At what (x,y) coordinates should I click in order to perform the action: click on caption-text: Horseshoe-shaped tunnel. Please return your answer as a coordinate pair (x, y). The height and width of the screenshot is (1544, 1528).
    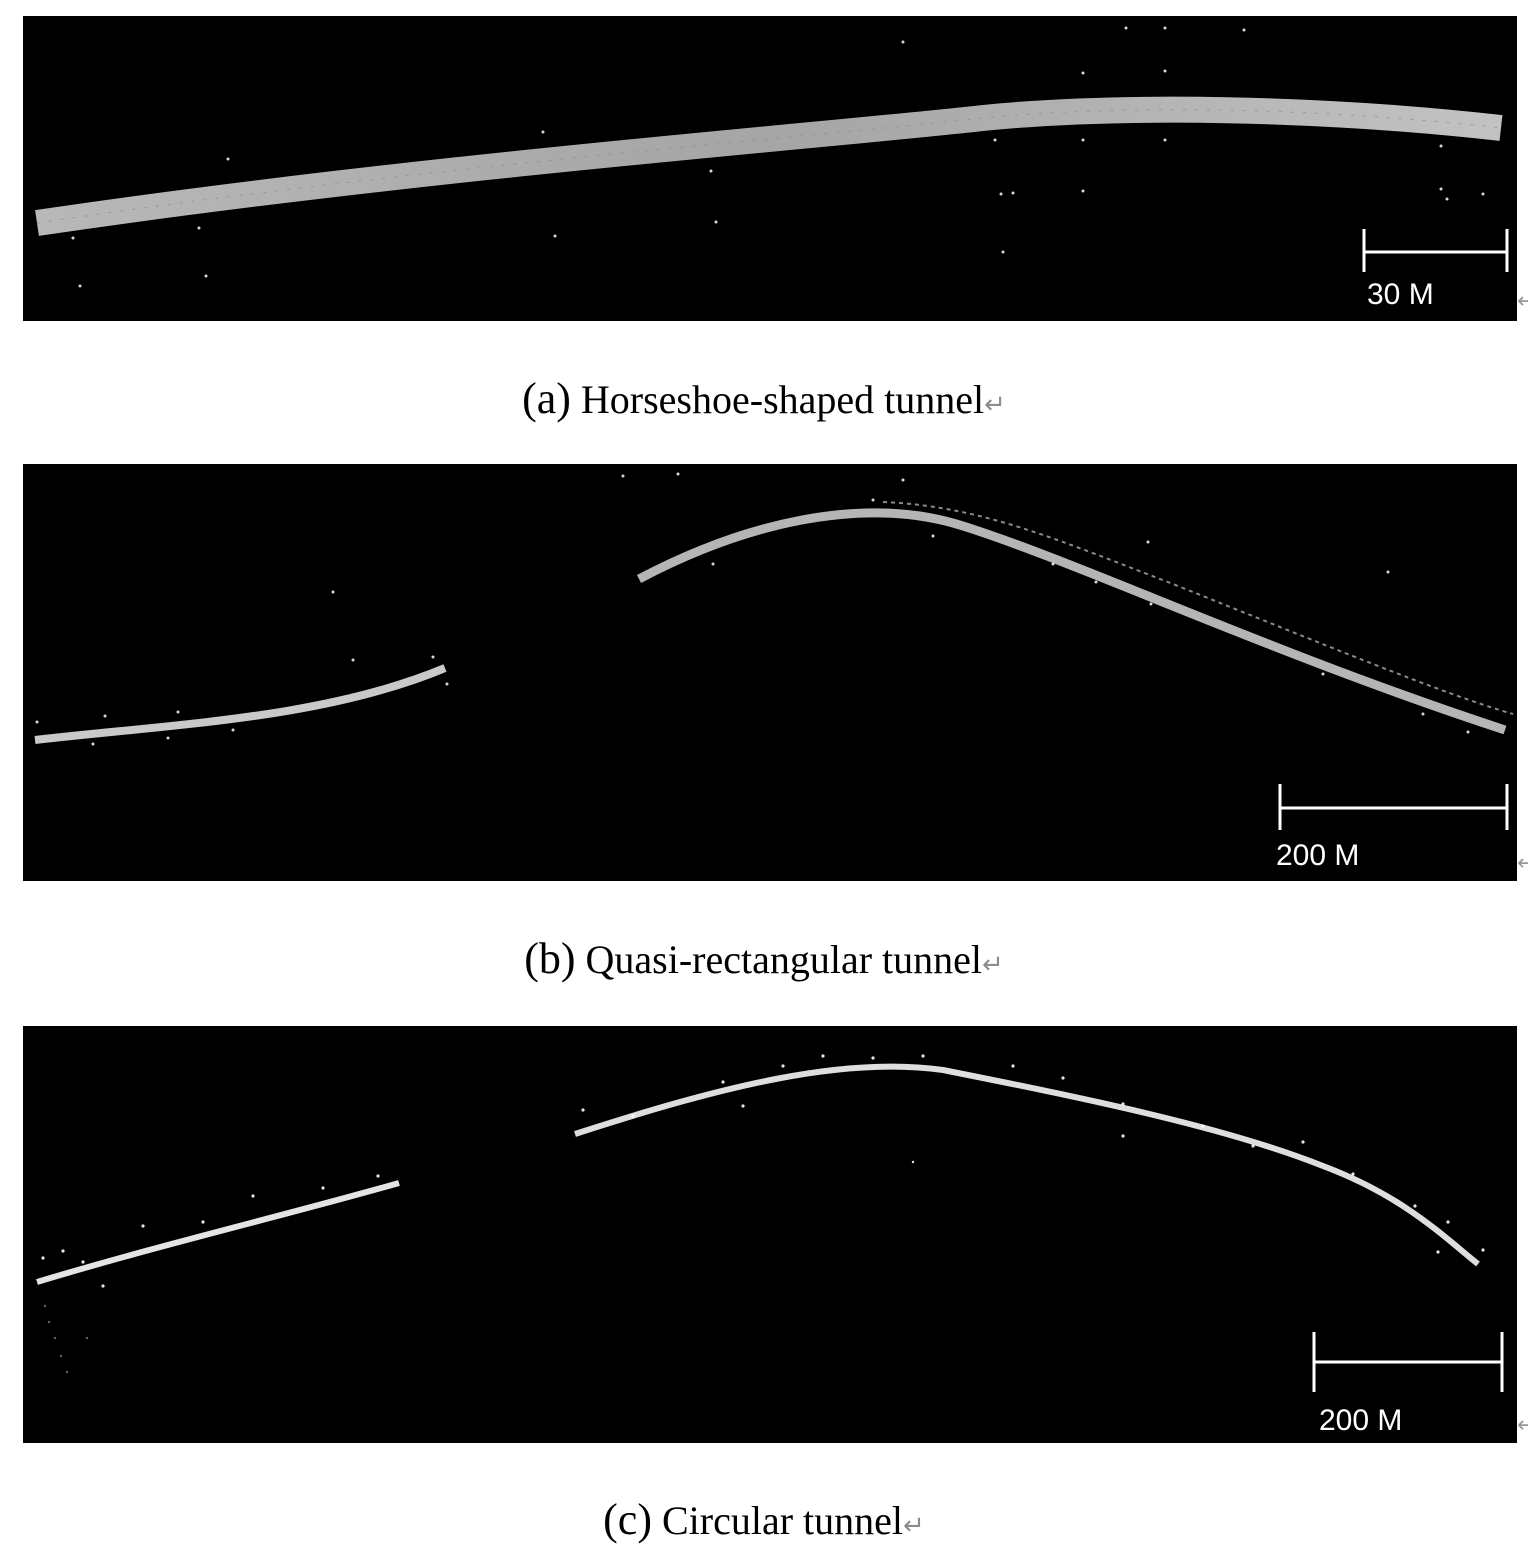
    Looking at the image, I should click on (782, 399).